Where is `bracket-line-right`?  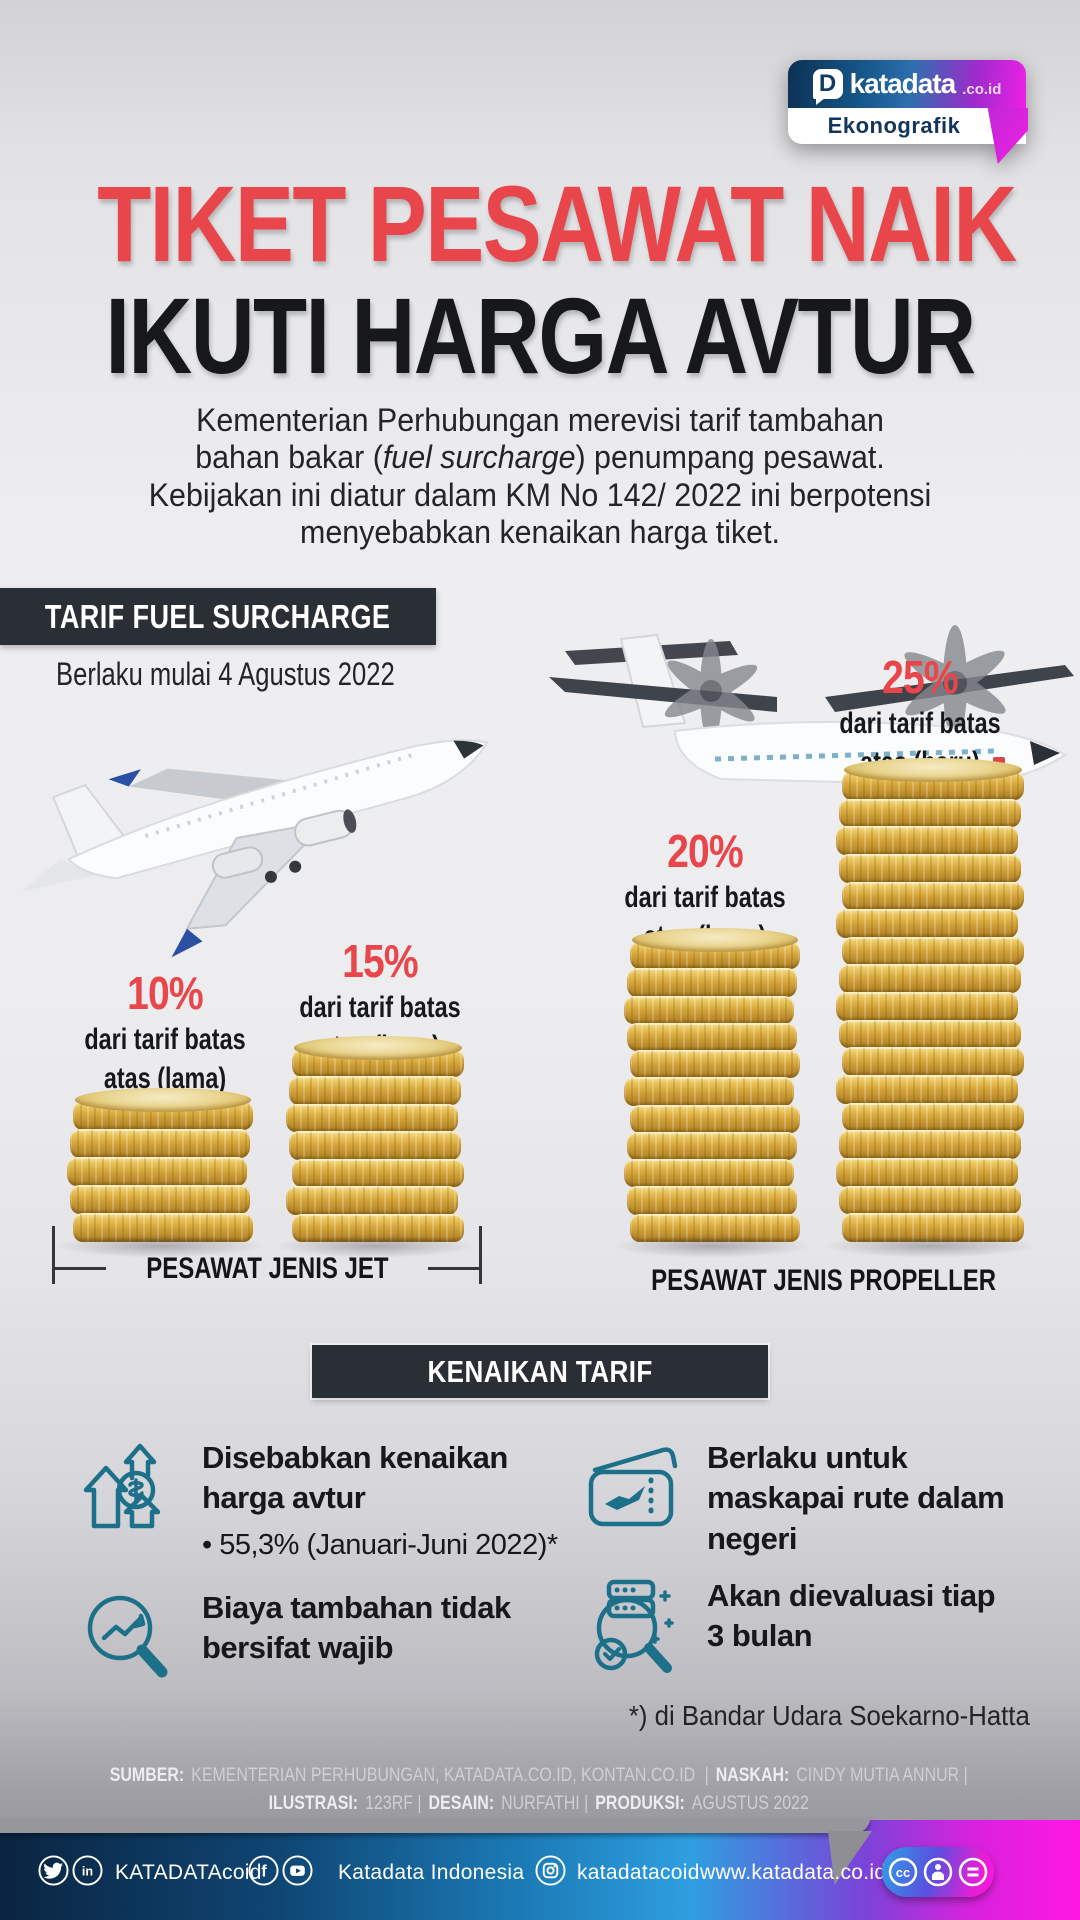 bracket-line-right is located at coordinates (454, 1268).